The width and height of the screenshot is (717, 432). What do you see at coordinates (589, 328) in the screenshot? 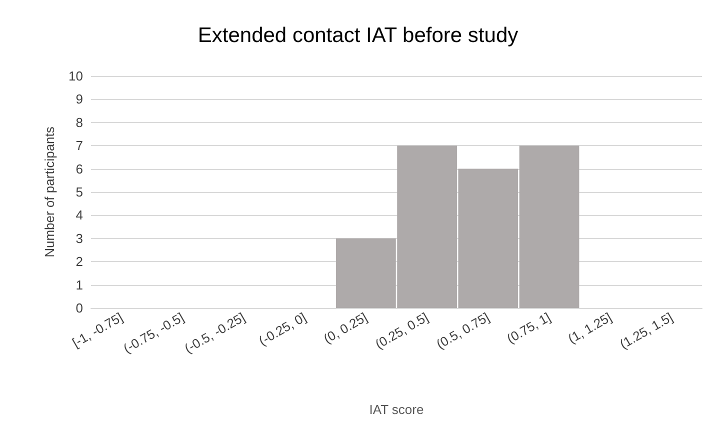
I see `x-tick-label: (1, 1.25]` at bounding box center [589, 328].